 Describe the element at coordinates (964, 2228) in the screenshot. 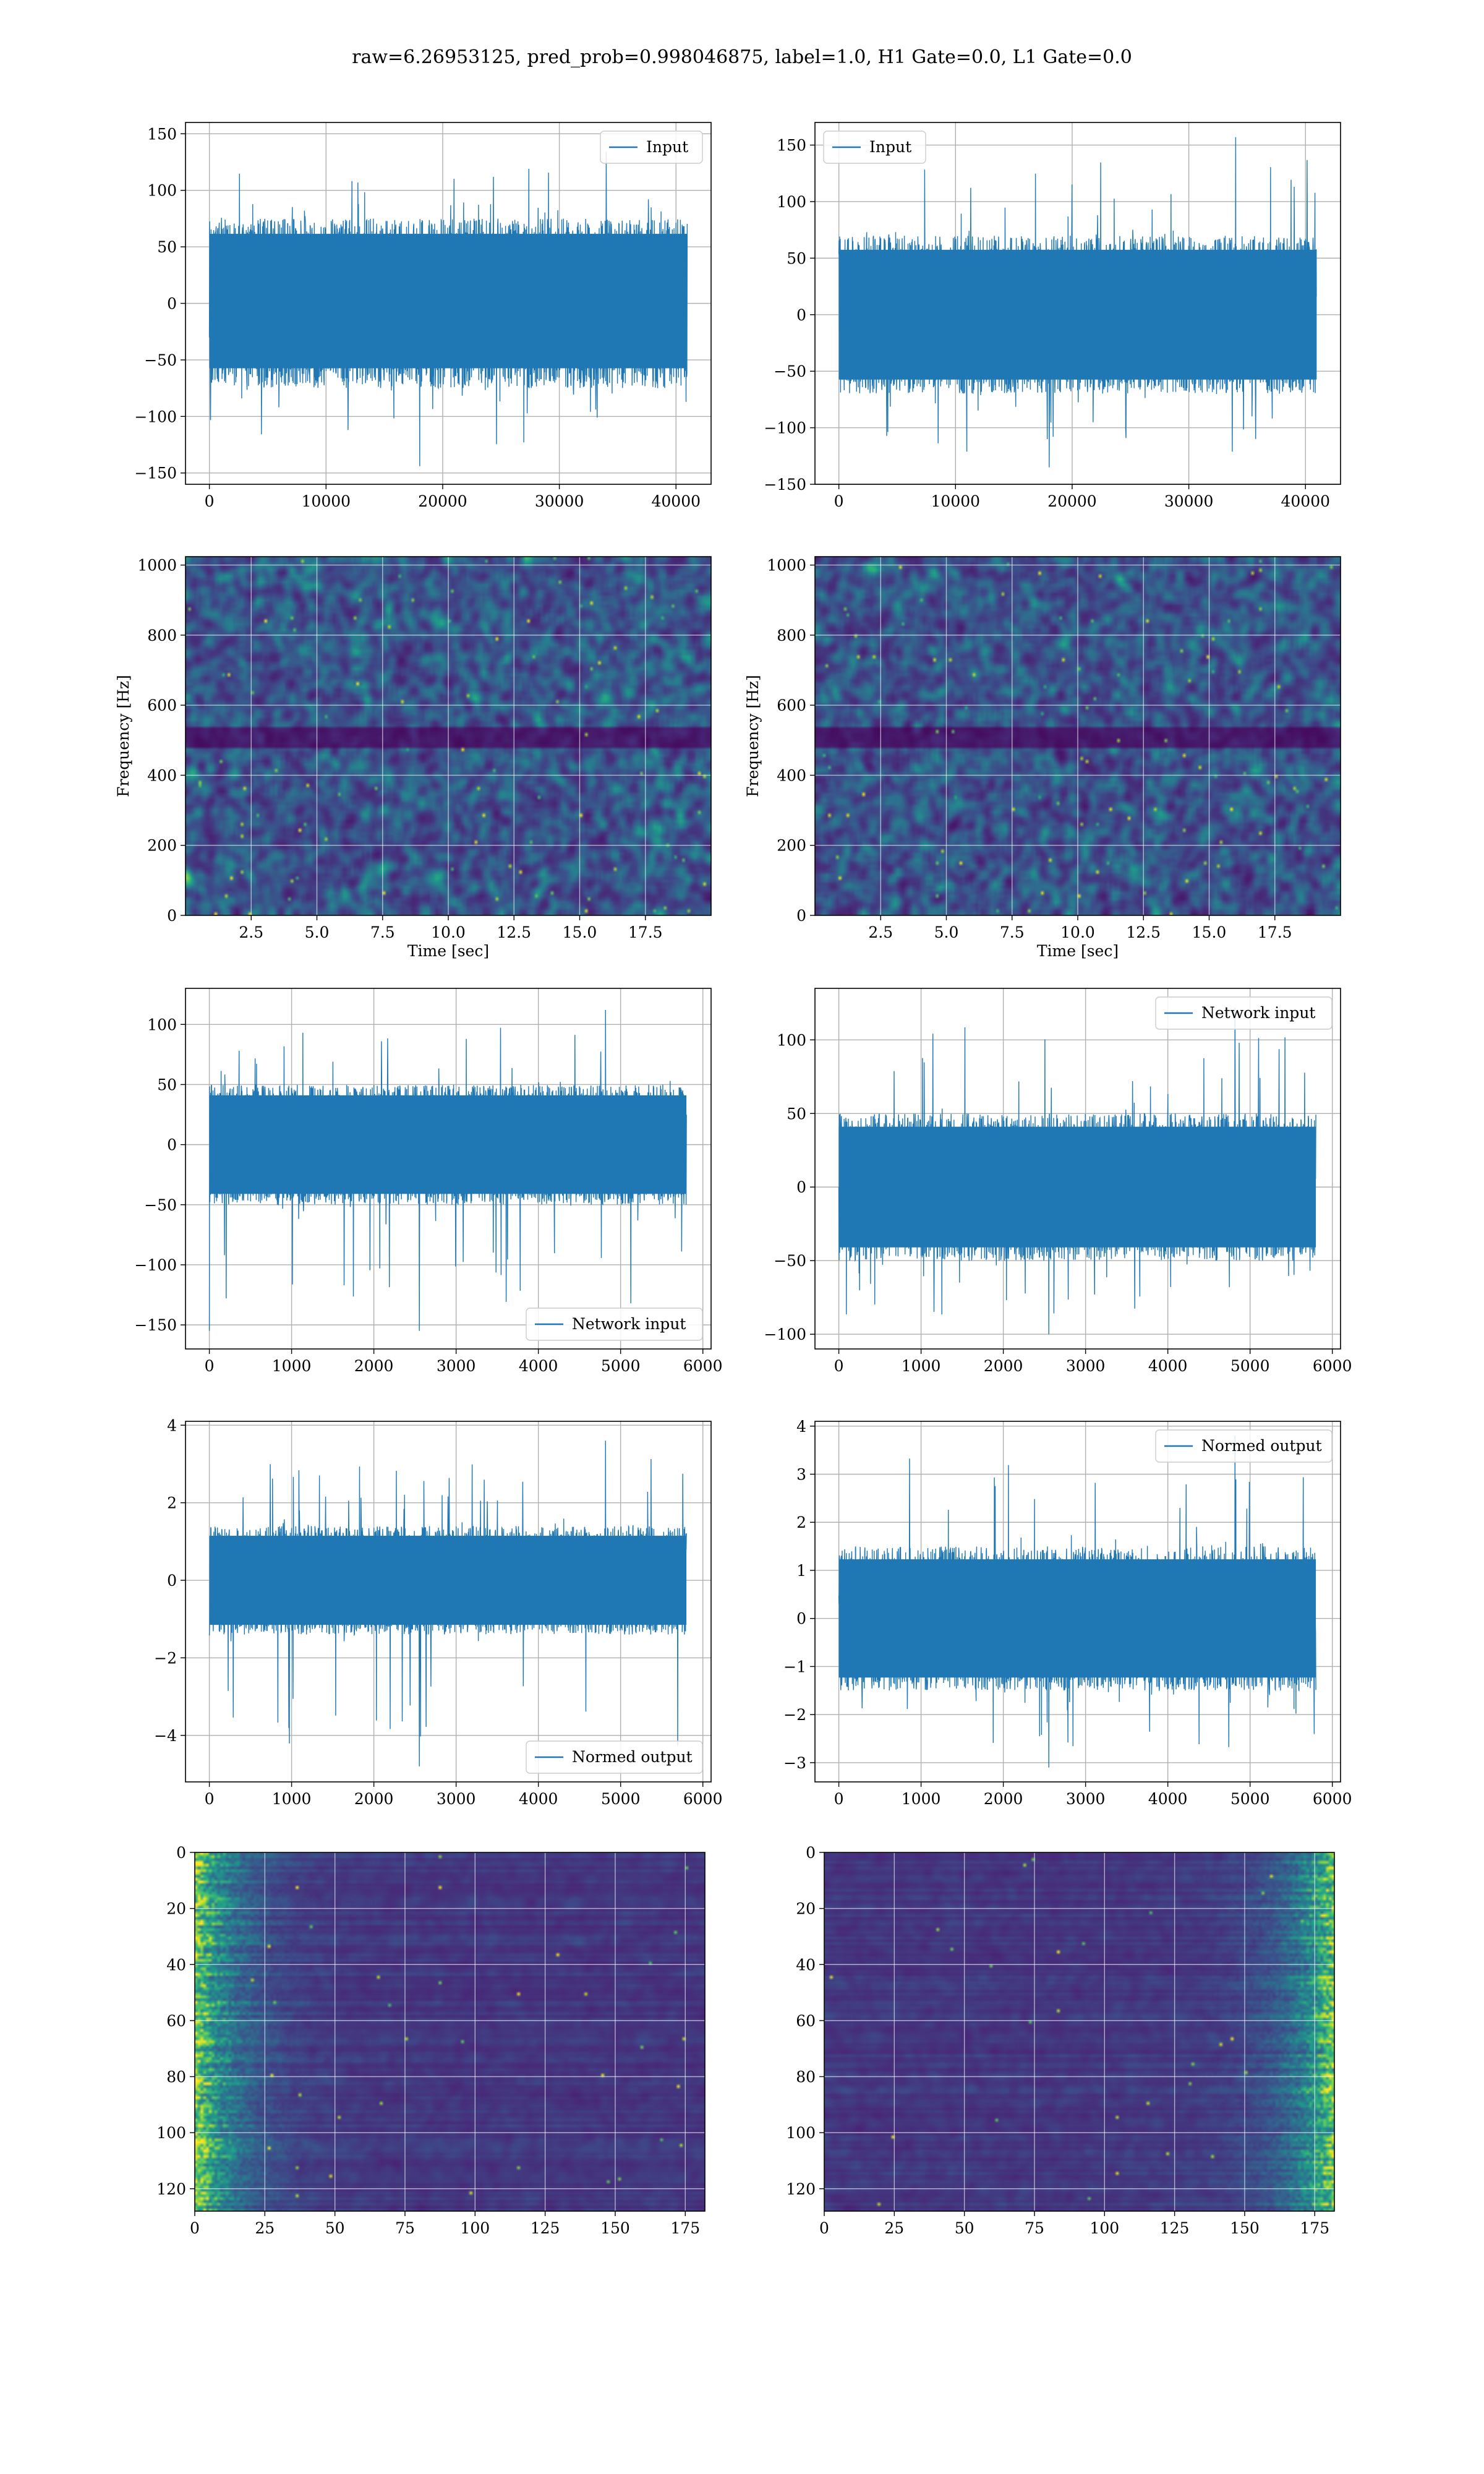

I see `x-tick-label: 50` at that location.